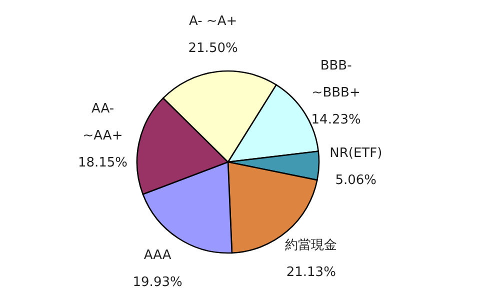 The width and height of the screenshot is (484, 300). Describe the element at coordinates (356, 181) in the screenshot. I see `data-label: 5.06%` at that location.